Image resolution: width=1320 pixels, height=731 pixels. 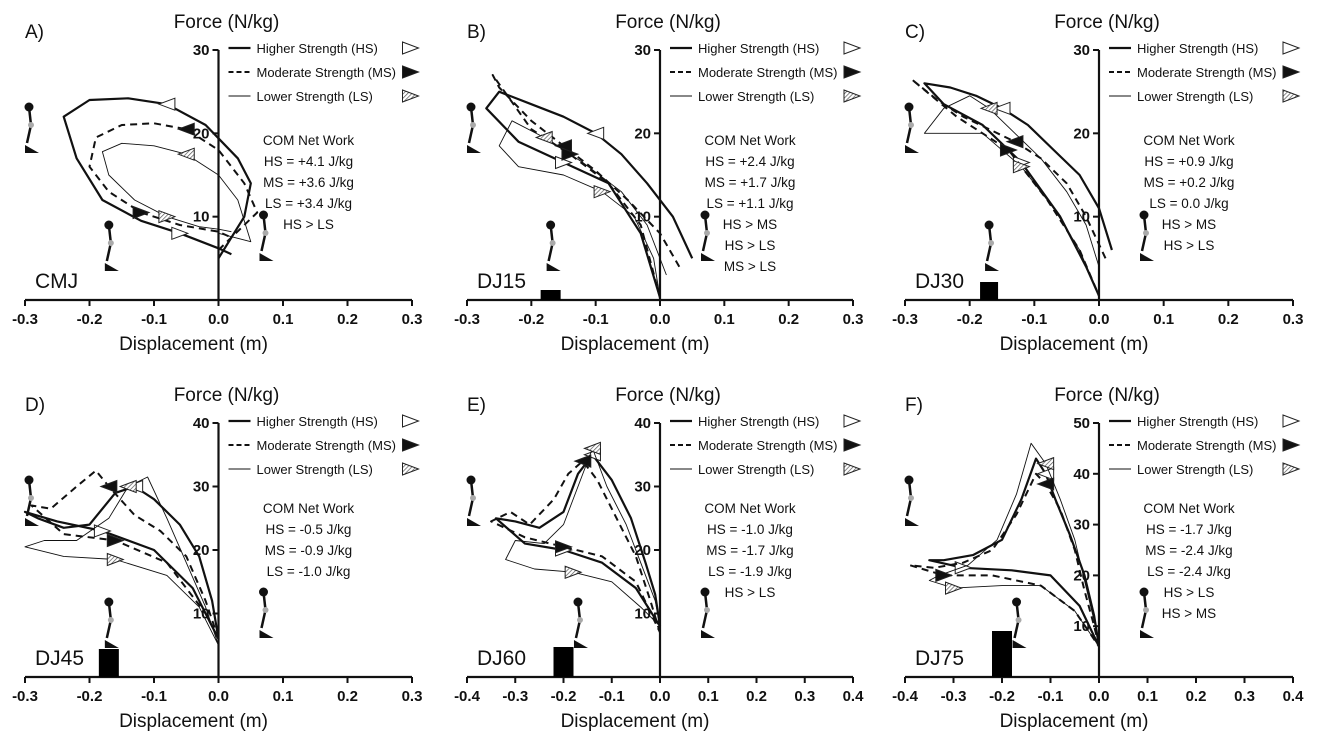 I want to click on trial-label: DJ75, so click(x=939, y=658).